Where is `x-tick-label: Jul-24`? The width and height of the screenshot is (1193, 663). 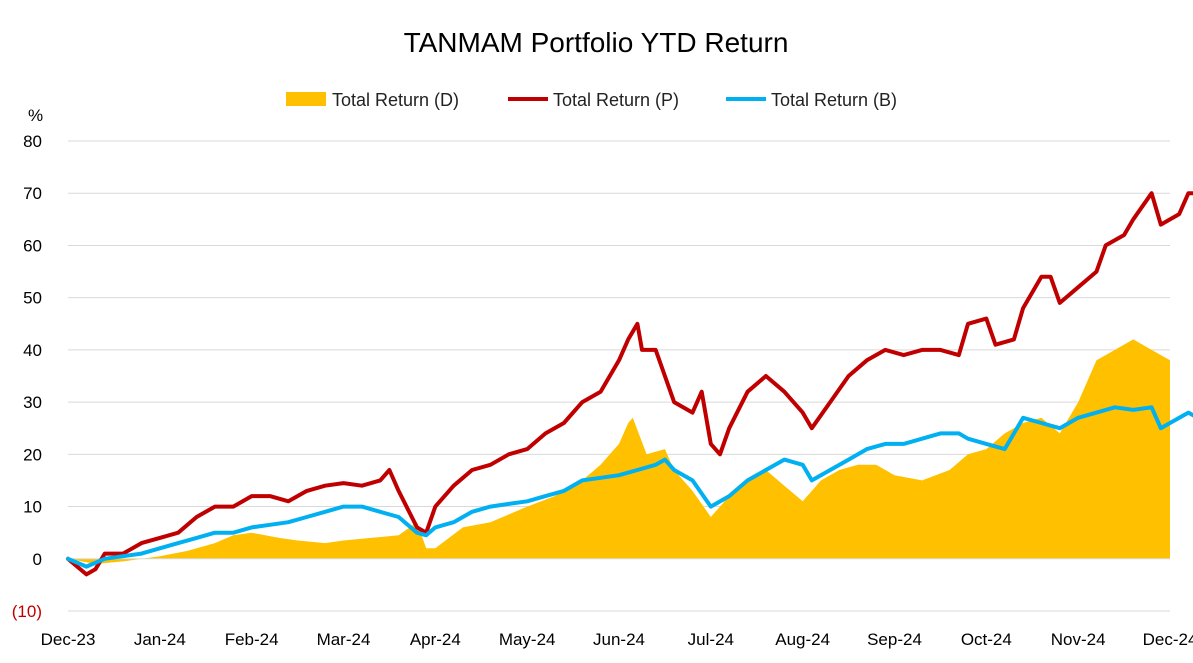
x-tick-label: Jul-24 is located at coordinates (711, 639).